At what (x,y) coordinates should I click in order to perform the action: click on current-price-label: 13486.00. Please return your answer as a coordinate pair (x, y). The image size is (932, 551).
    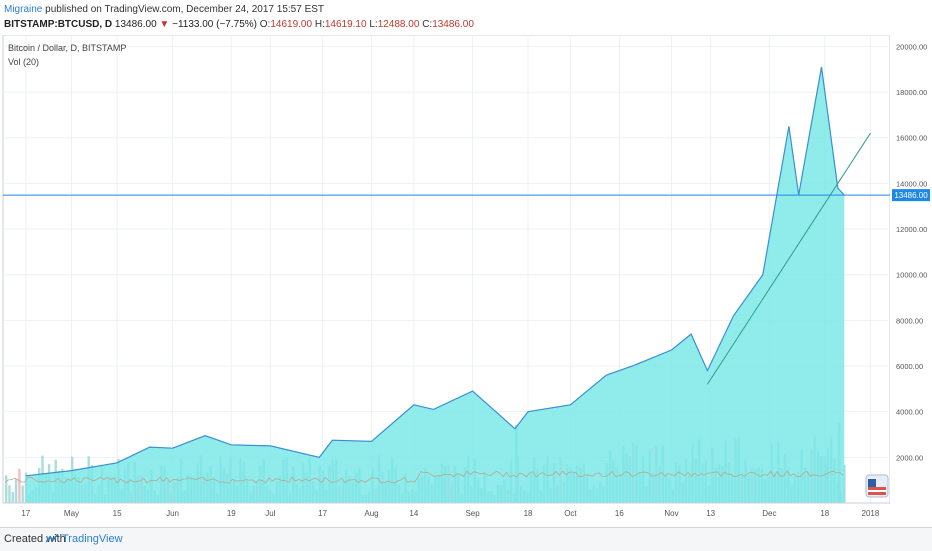
    Looking at the image, I should click on (911, 195).